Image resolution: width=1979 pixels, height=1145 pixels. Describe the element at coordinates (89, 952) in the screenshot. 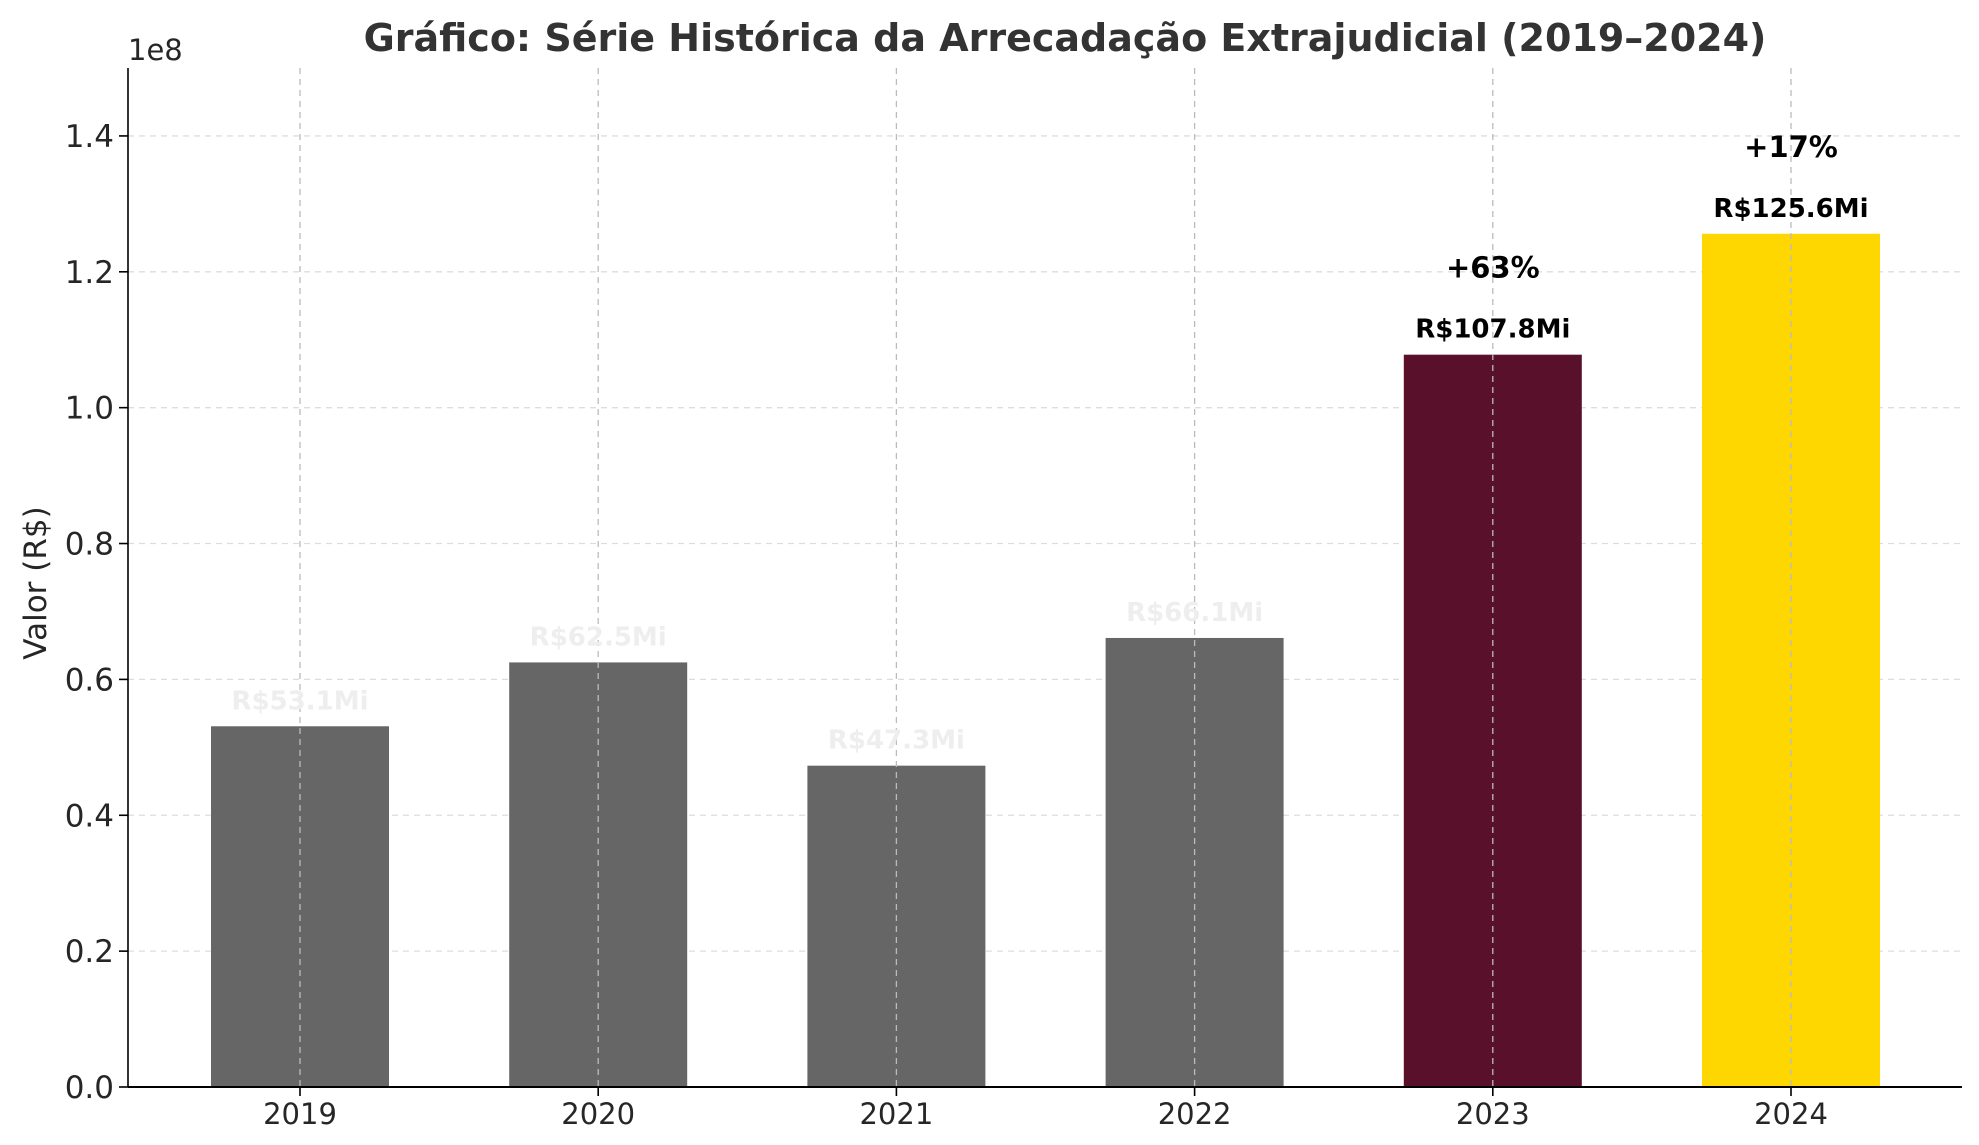

I see `y-tick-label: 0.2` at that location.